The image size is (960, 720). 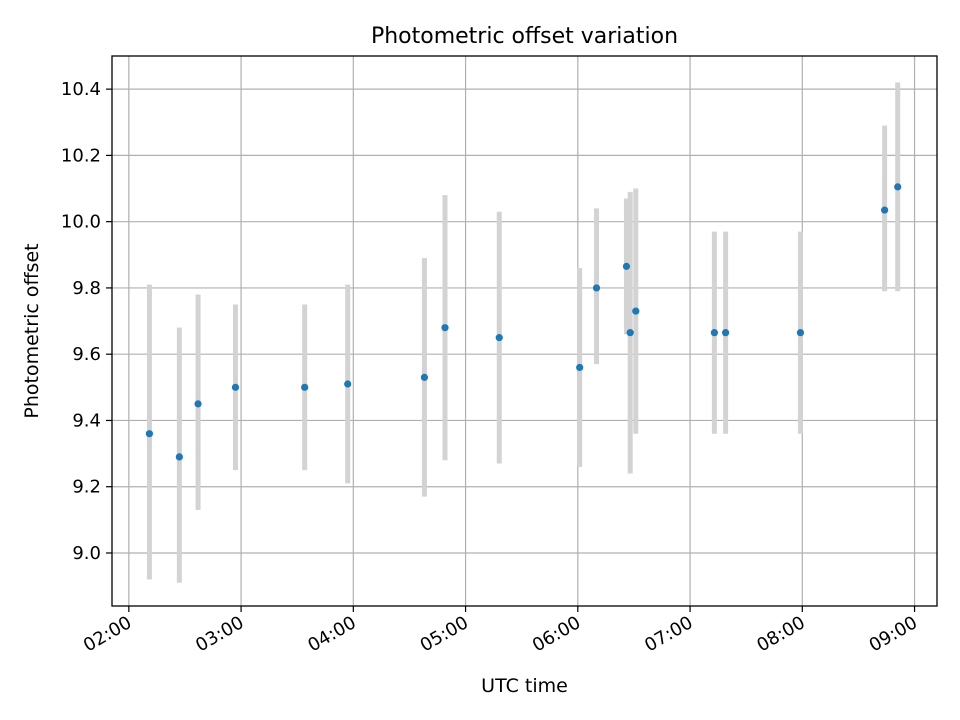 I want to click on y-tick-label: 10.2, so click(x=81, y=155).